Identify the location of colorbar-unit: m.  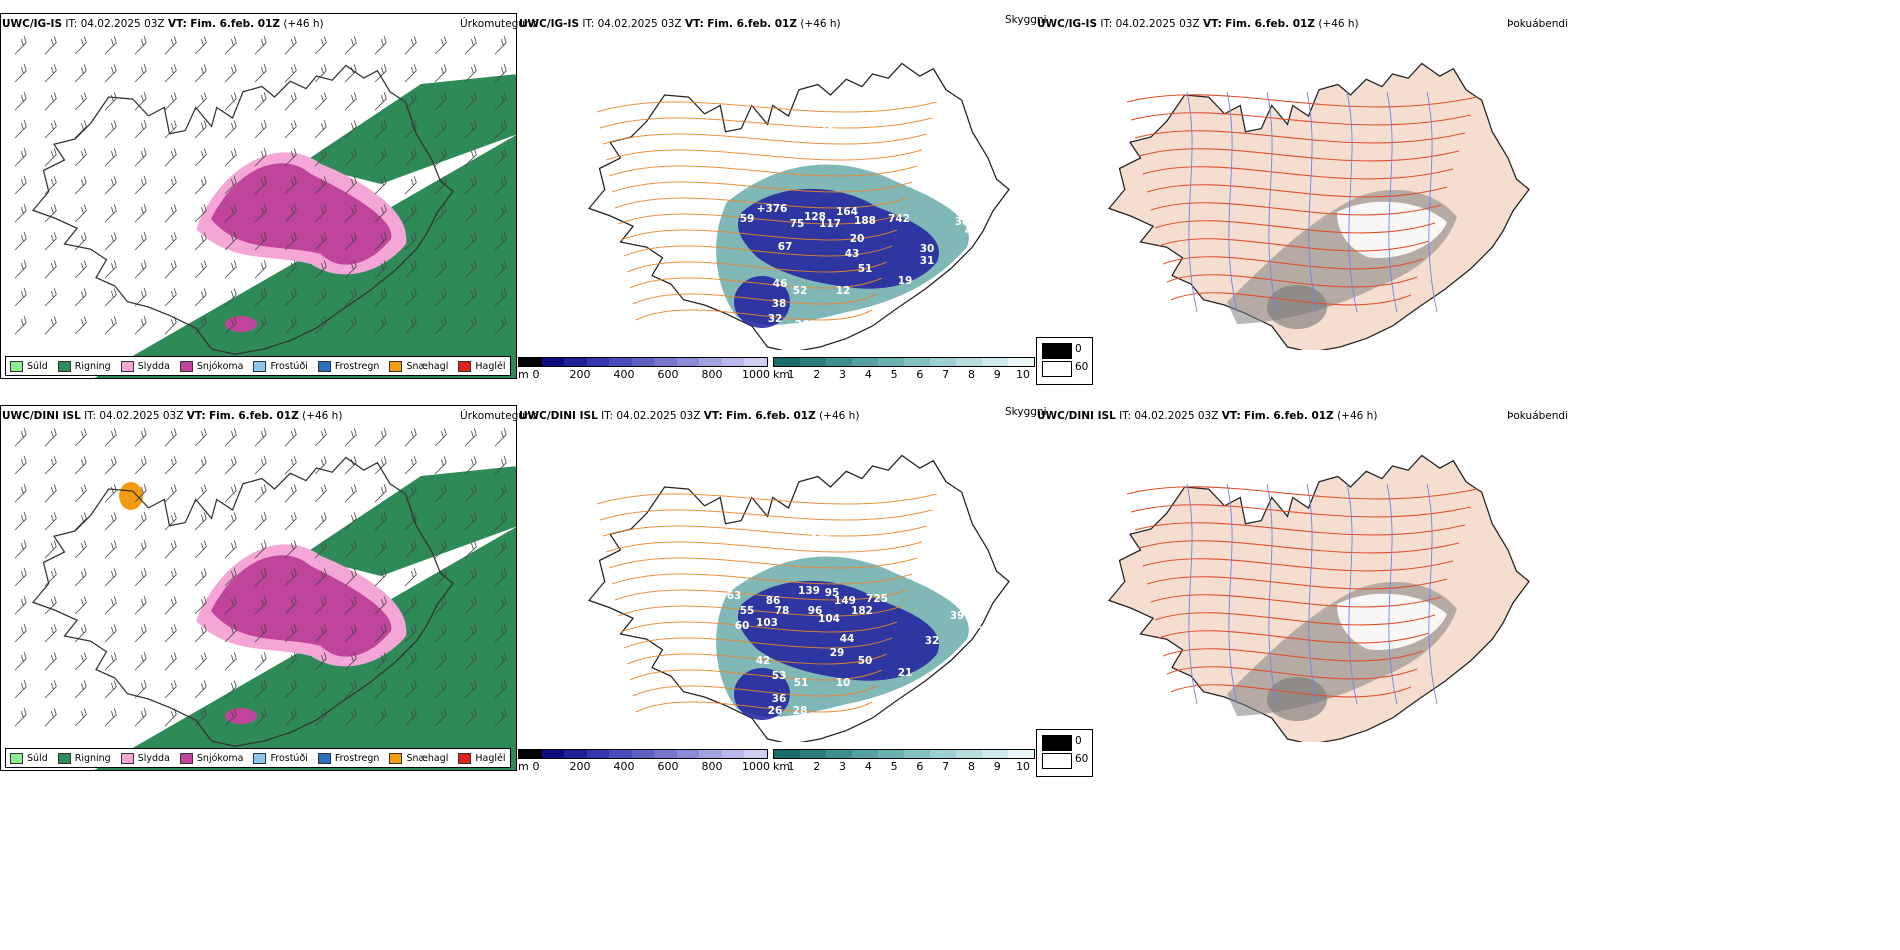
(523, 374).